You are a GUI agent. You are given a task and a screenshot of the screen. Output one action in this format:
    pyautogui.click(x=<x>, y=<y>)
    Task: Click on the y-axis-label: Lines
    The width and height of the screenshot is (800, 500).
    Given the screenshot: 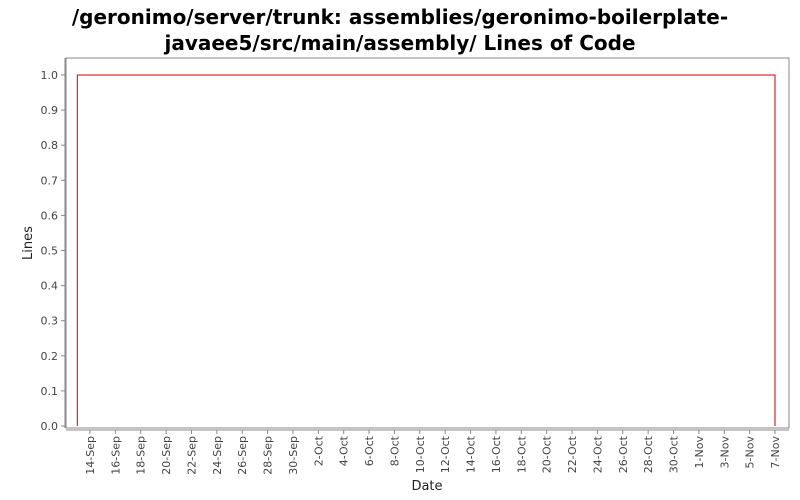 What is the action you would take?
    pyautogui.click(x=28, y=243)
    